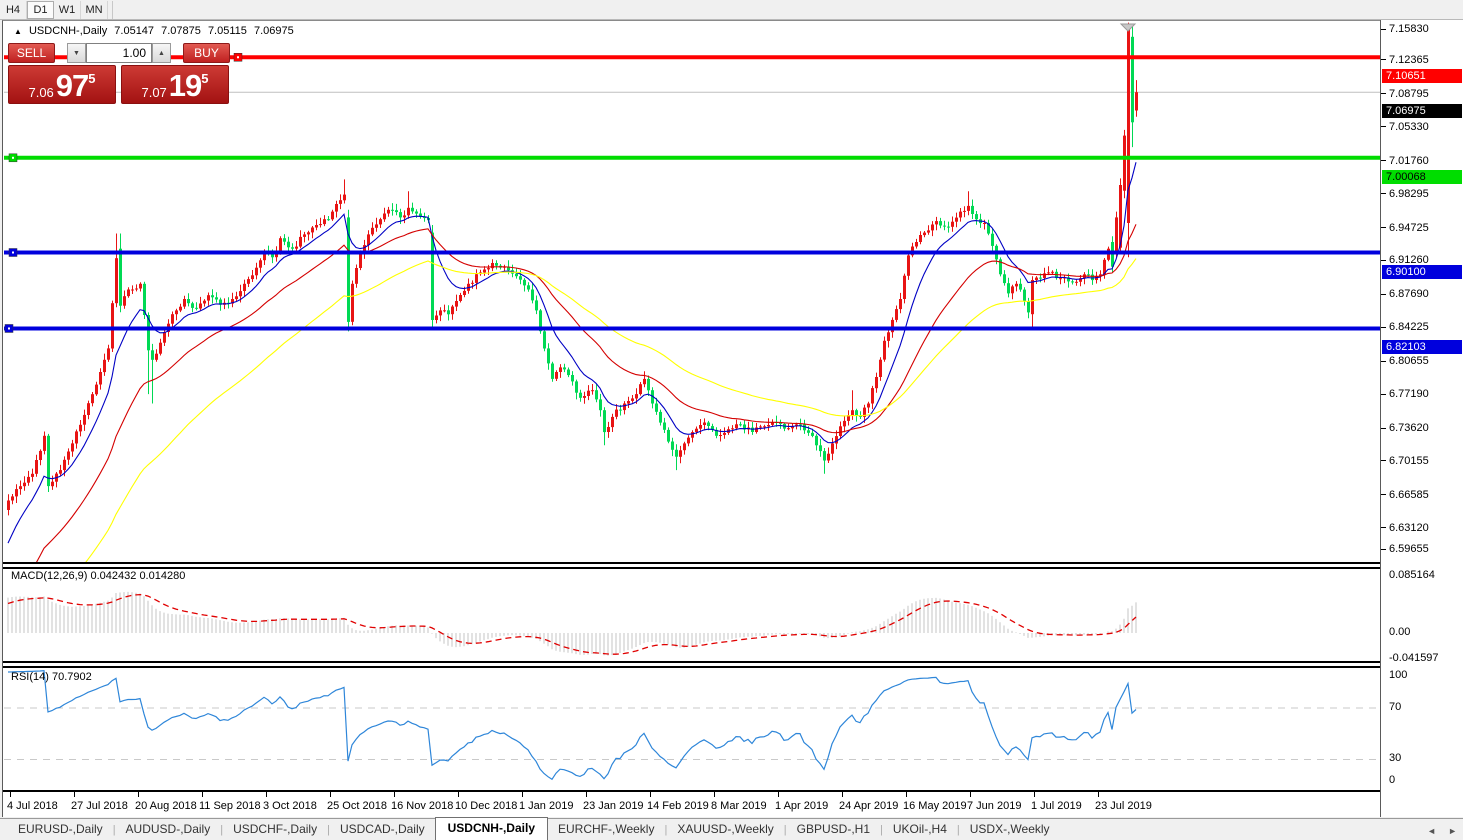 The width and height of the screenshot is (1463, 840). Describe the element at coordinates (491, 828) in the screenshot. I see `tab-usdcnh-daily: USDCNH-,Daily` at that location.